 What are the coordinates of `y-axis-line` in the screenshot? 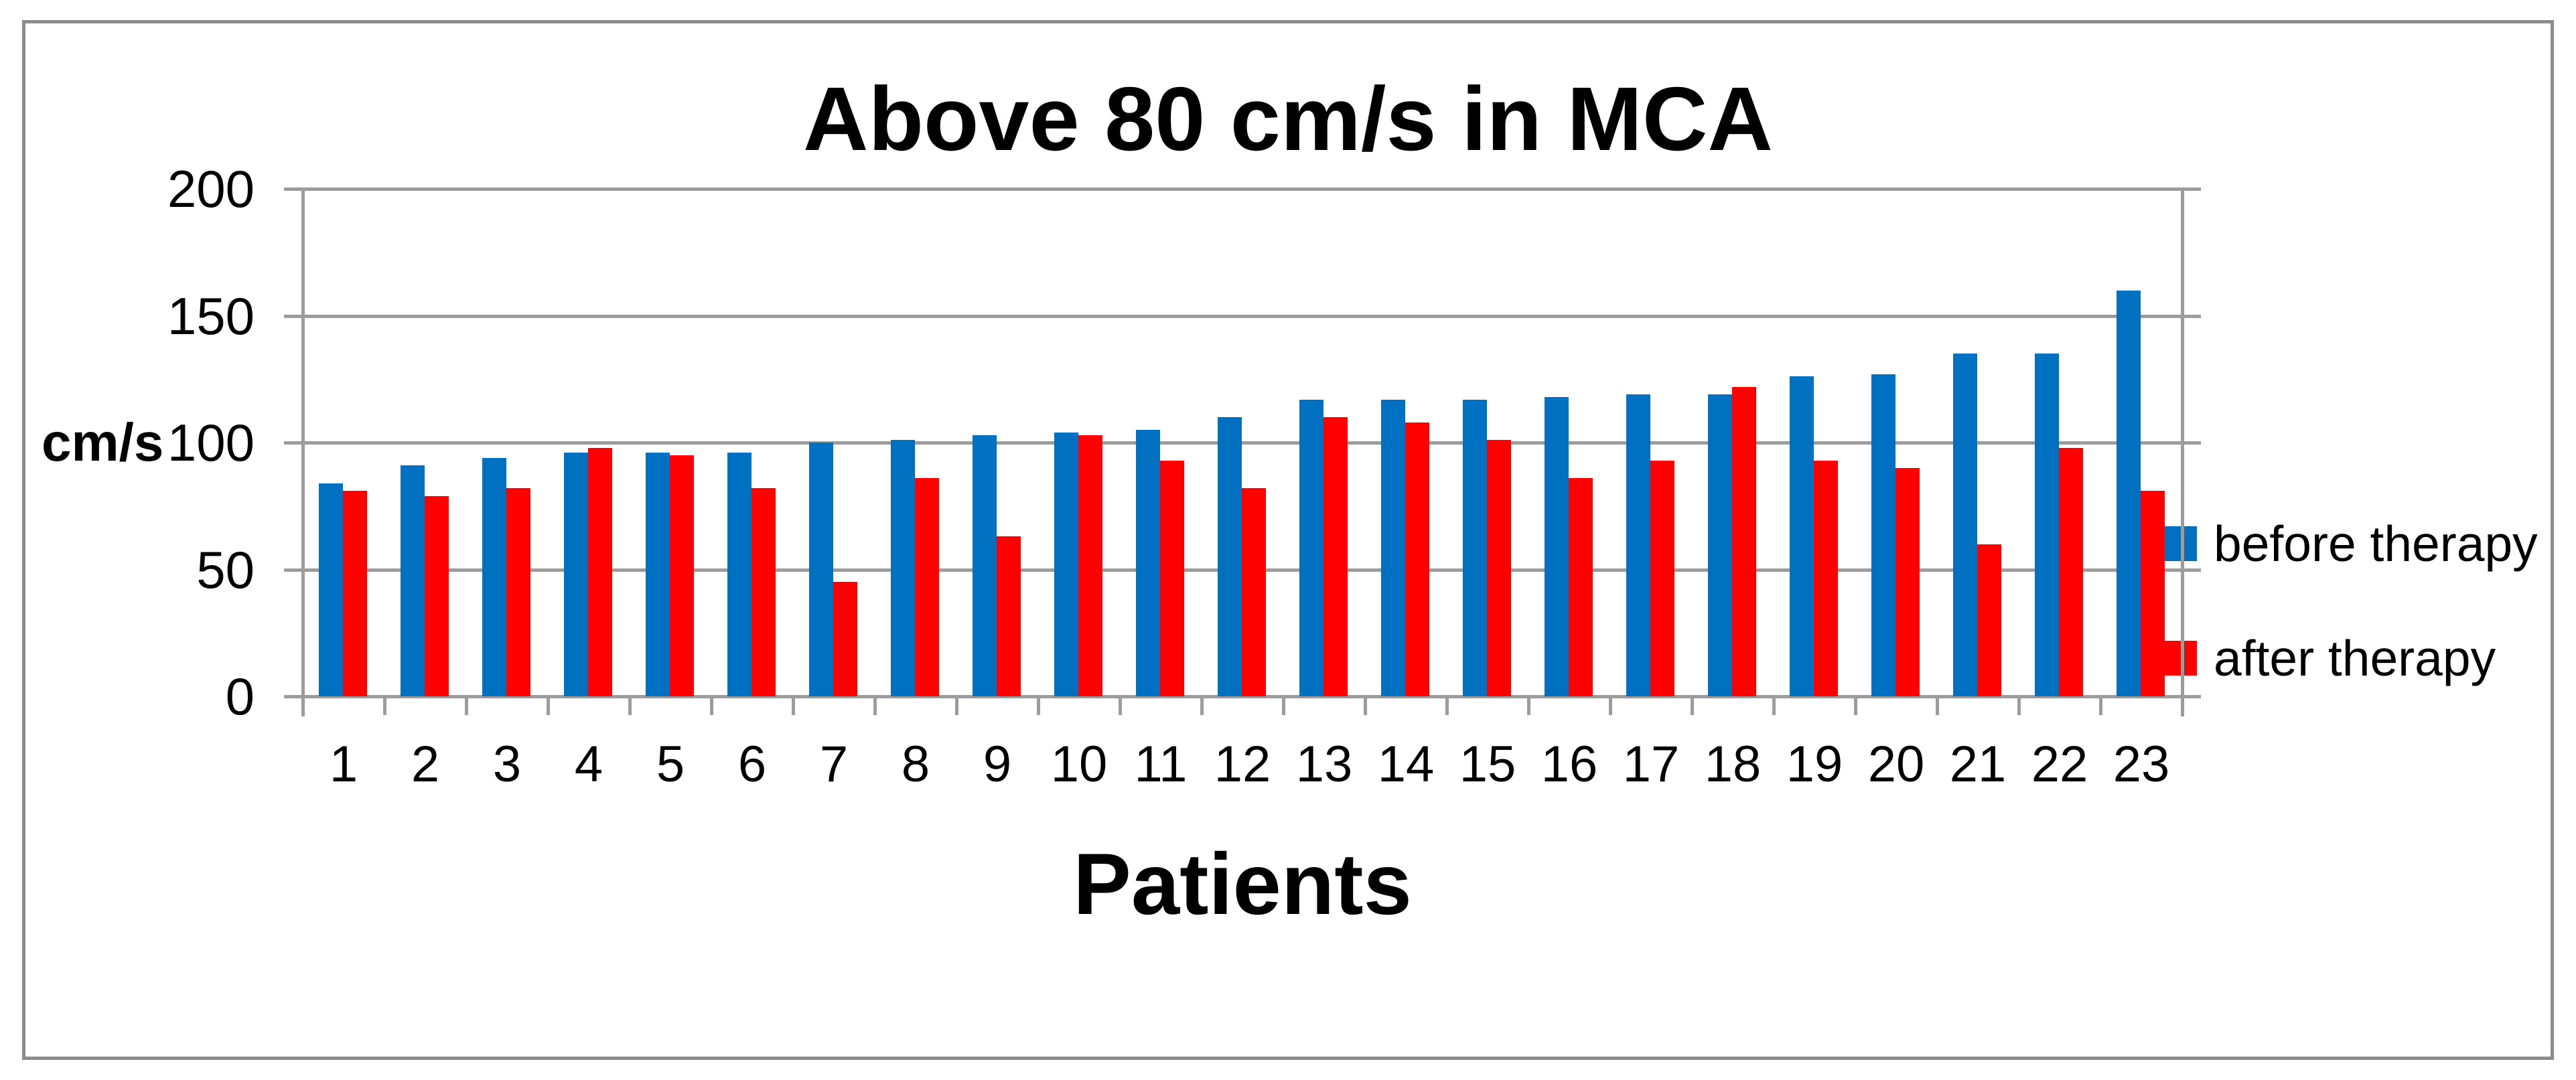 It's located at (303, 451).